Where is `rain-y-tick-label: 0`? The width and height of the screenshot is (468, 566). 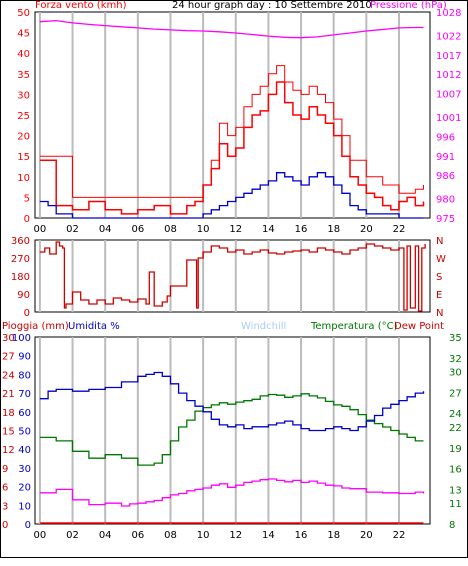 rain-y-tick-label: 0 is located at coordinates (5, 525).